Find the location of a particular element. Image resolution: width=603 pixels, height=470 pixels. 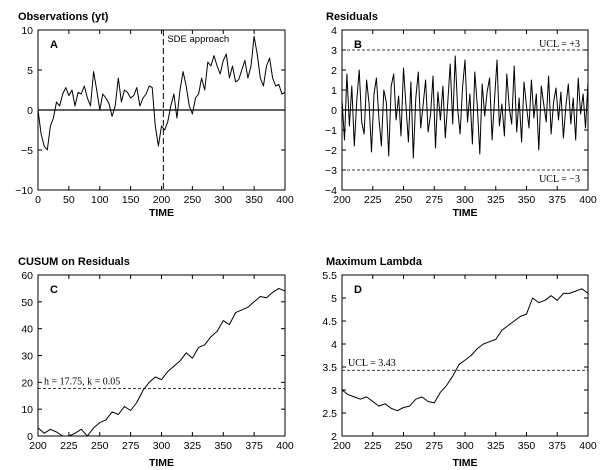

chart-title: CUSUM on Residuals is located at coordinates (74, 262).